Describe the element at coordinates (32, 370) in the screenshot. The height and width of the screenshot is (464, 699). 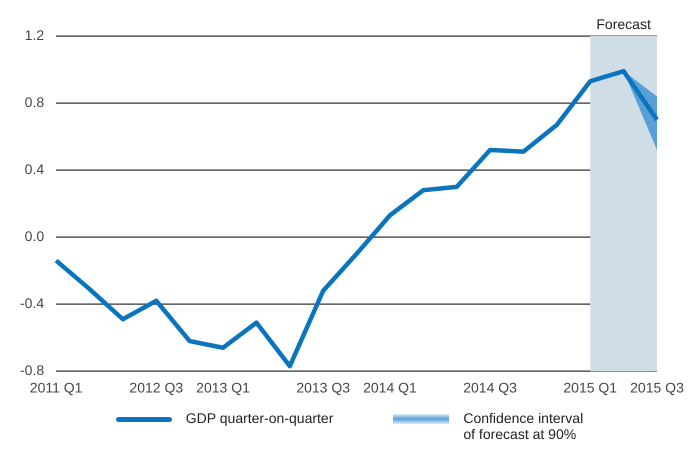
I see `y-tick-label: -0.8` at that location.